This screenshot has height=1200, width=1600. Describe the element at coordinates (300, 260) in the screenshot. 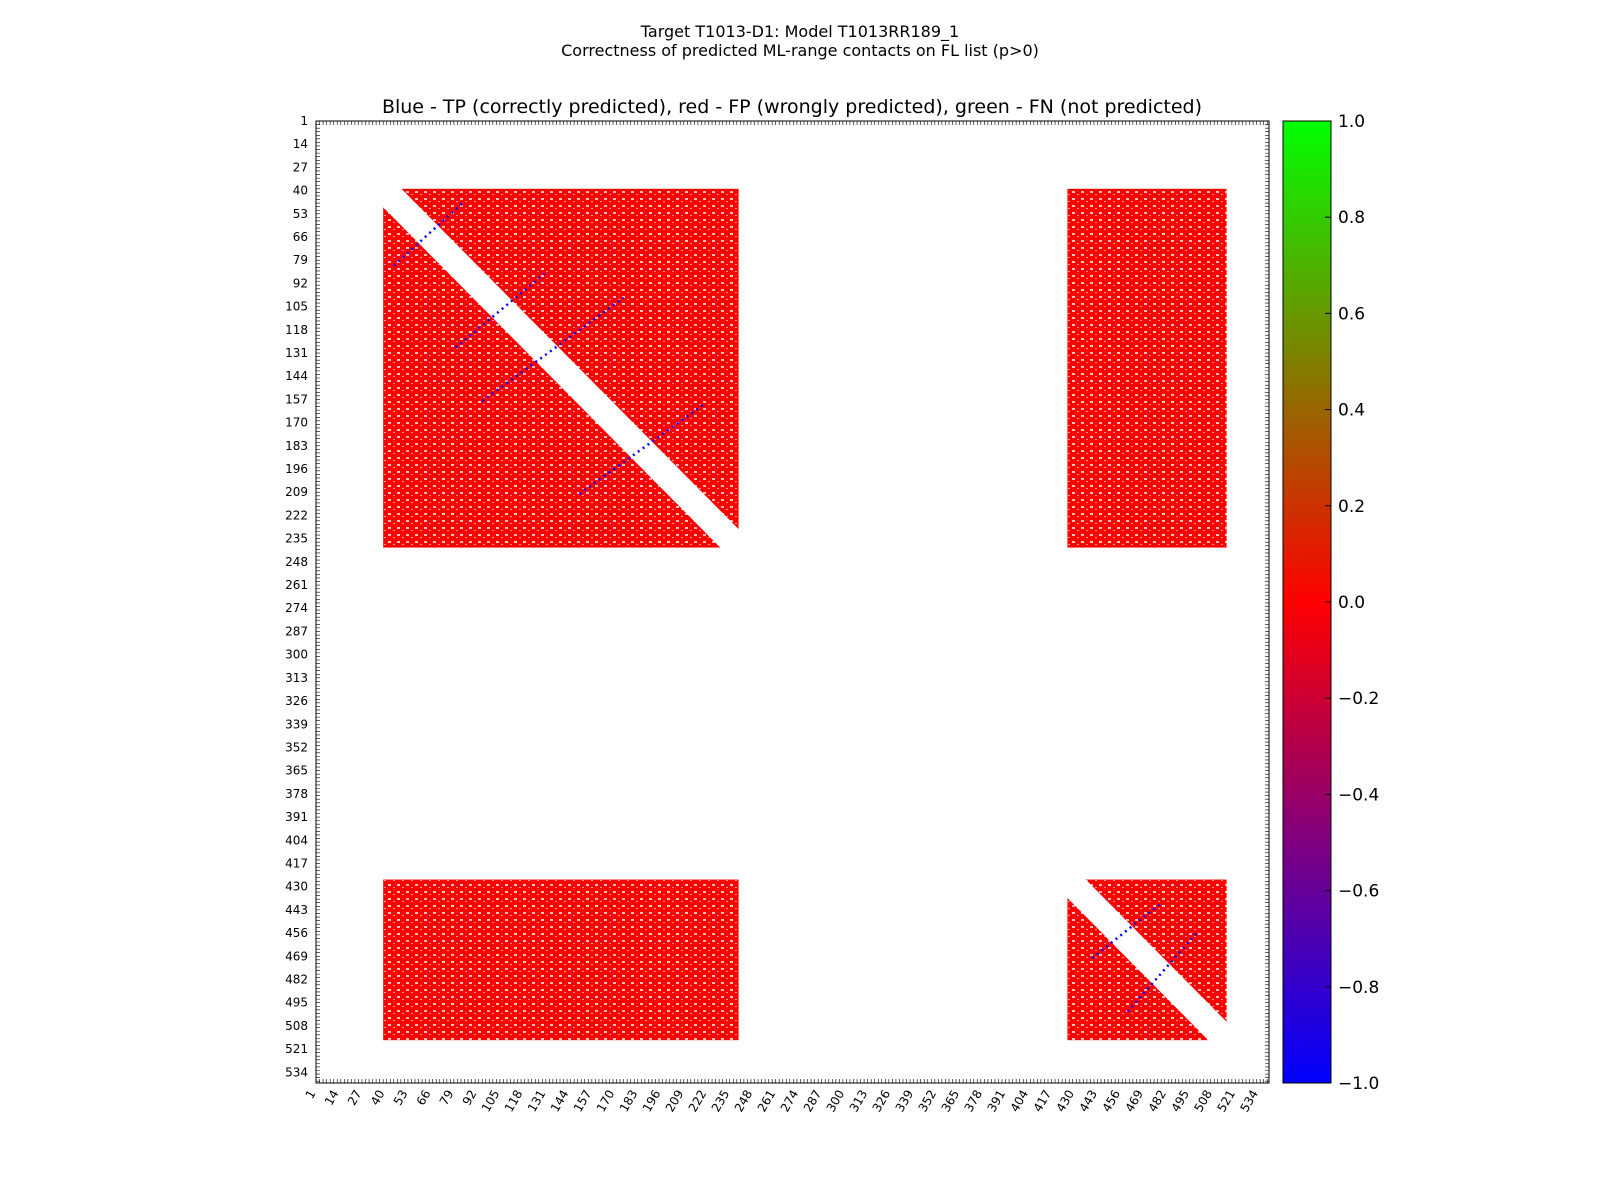

I see `y-tick-label: 79` at that location.